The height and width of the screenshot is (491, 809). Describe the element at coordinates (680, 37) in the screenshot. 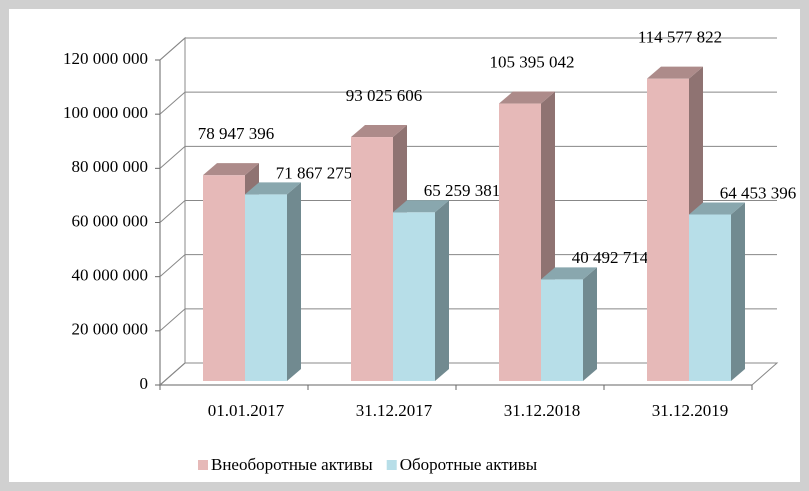

I see `value-label: 114 577 822` at that location.